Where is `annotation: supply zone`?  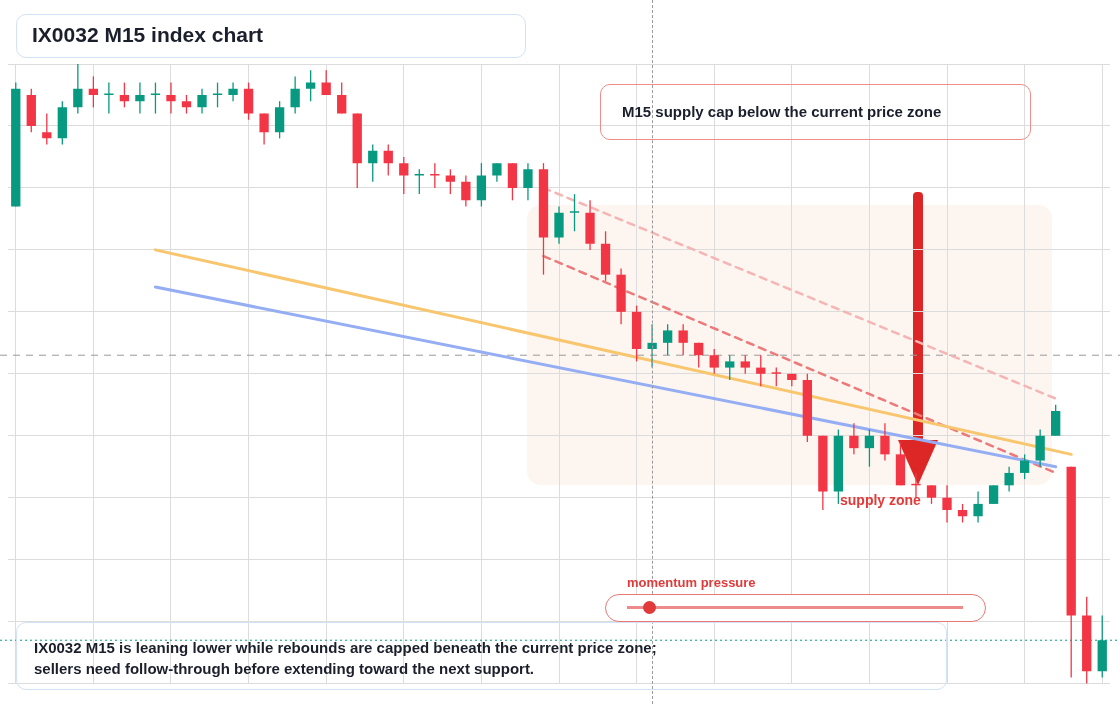 annotation: supply zone is located at coordinates (880, 500).